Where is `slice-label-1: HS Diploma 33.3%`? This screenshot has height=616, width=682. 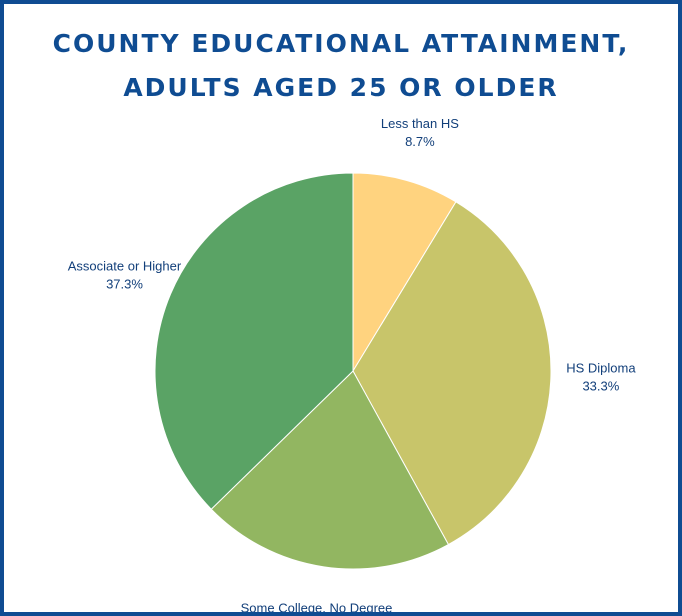
slice-label-1: HS Diploma 33.3% is located at coordinates (601, 377).